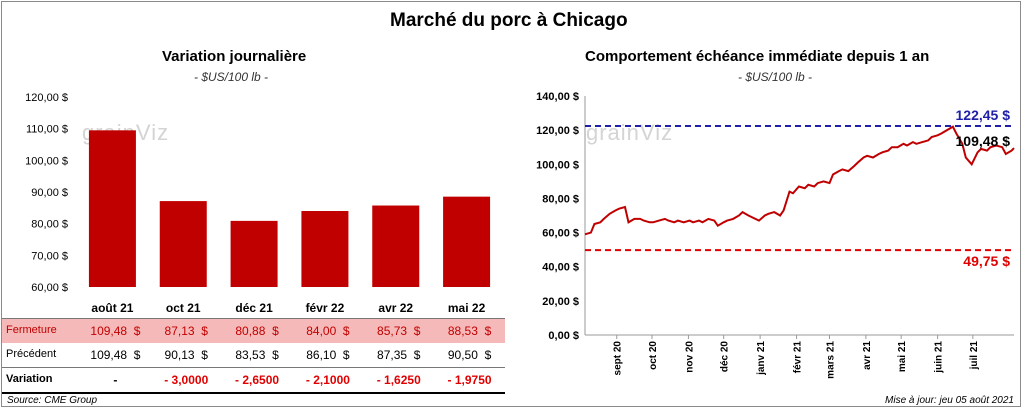 This screenshot has width=1024, height=410. What do you see at coordinates (469, 331) in the screenshot?
I see `table-cell: 88,53 $` at bounding box center [469, 331].